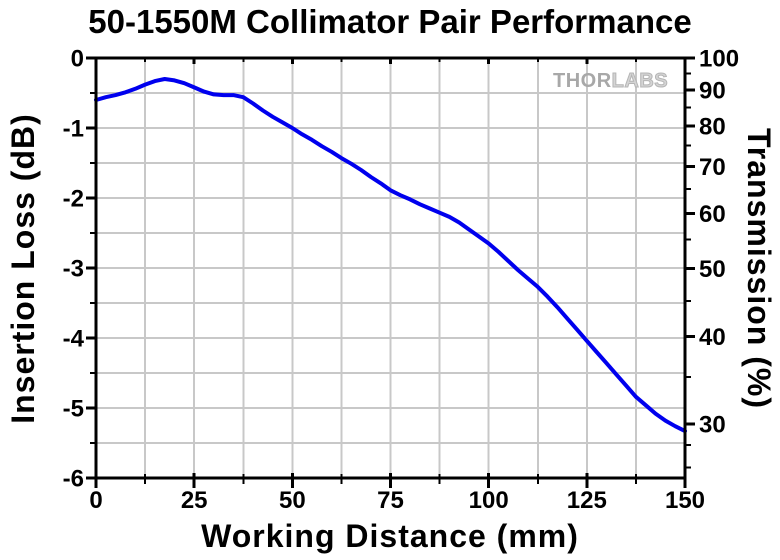 This screenshot has width=780, height=560. Describe the element at coordinates (95, 500) in the screenshot. I see `x-tick-label: 0` at that location.